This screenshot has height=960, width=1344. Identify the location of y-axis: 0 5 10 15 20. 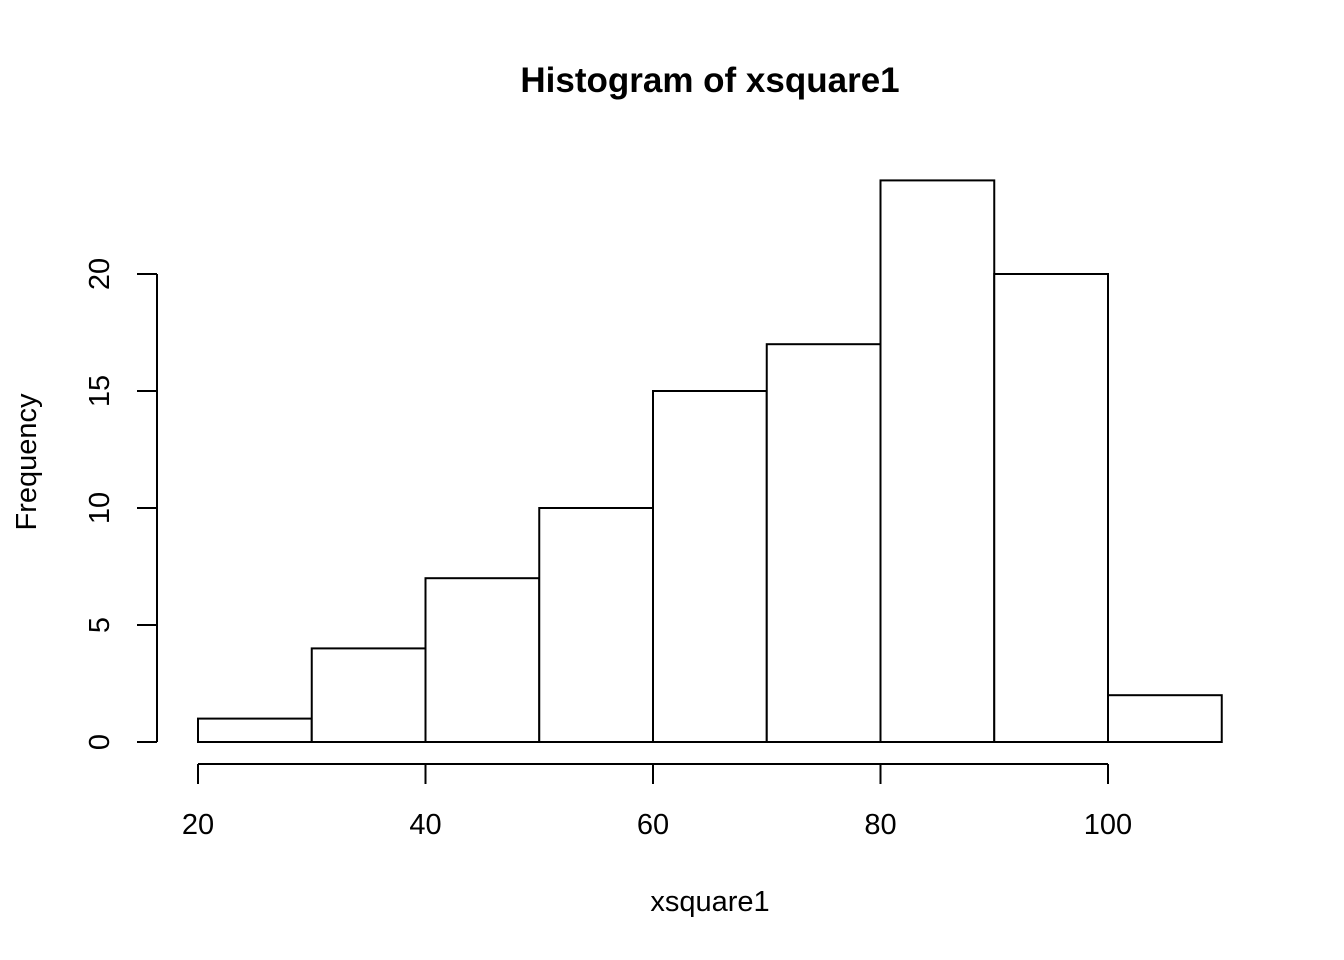
(121, 504).